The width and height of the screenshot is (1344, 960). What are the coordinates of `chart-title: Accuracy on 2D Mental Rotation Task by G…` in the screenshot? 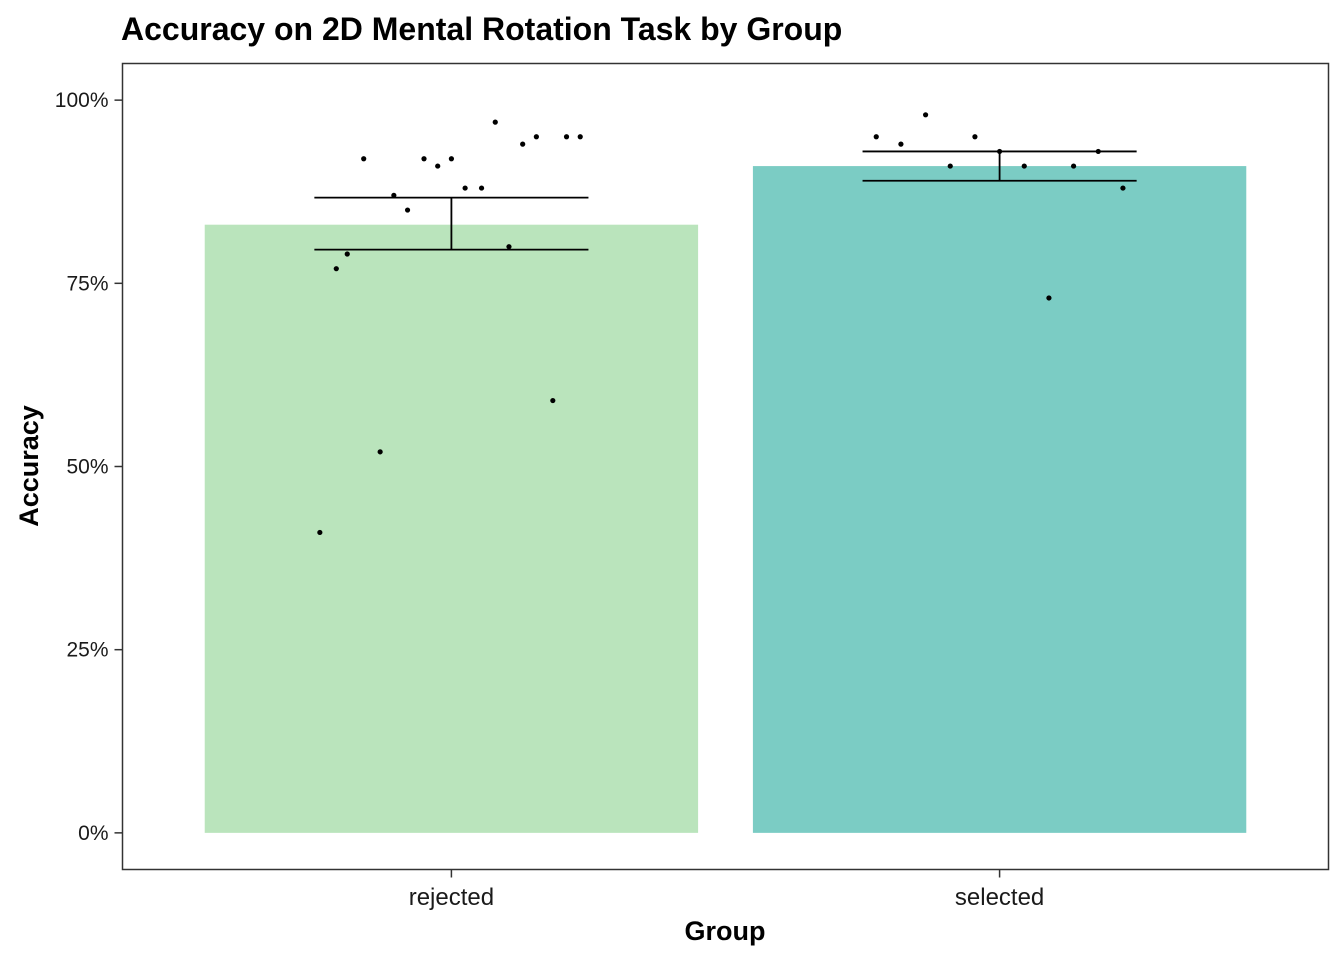 It's located at (481, 29).